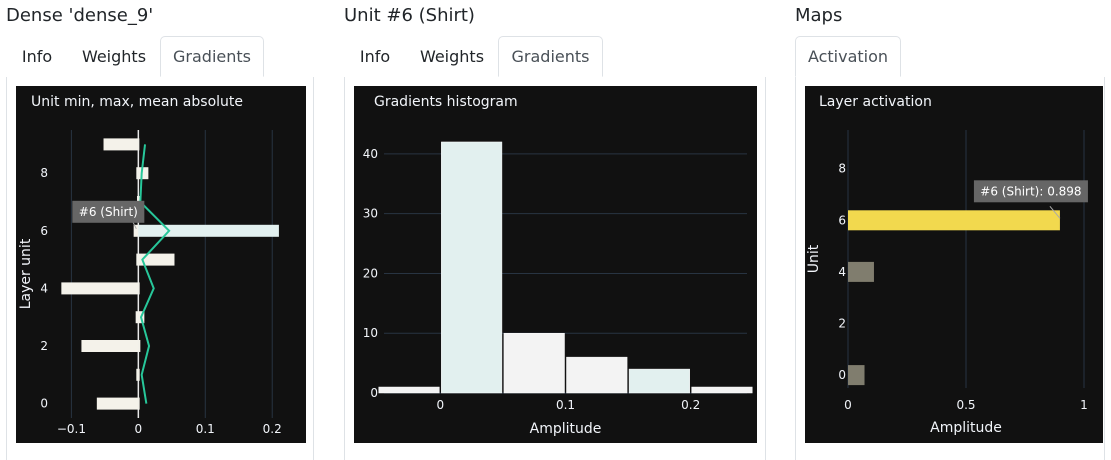 This screenshot has width=1111, height=460. What do you see at coordinates (137, 102) in the screenshot?
I see `chart-title: Unit min, max, mean absolute` at bounding box center [137, 102].